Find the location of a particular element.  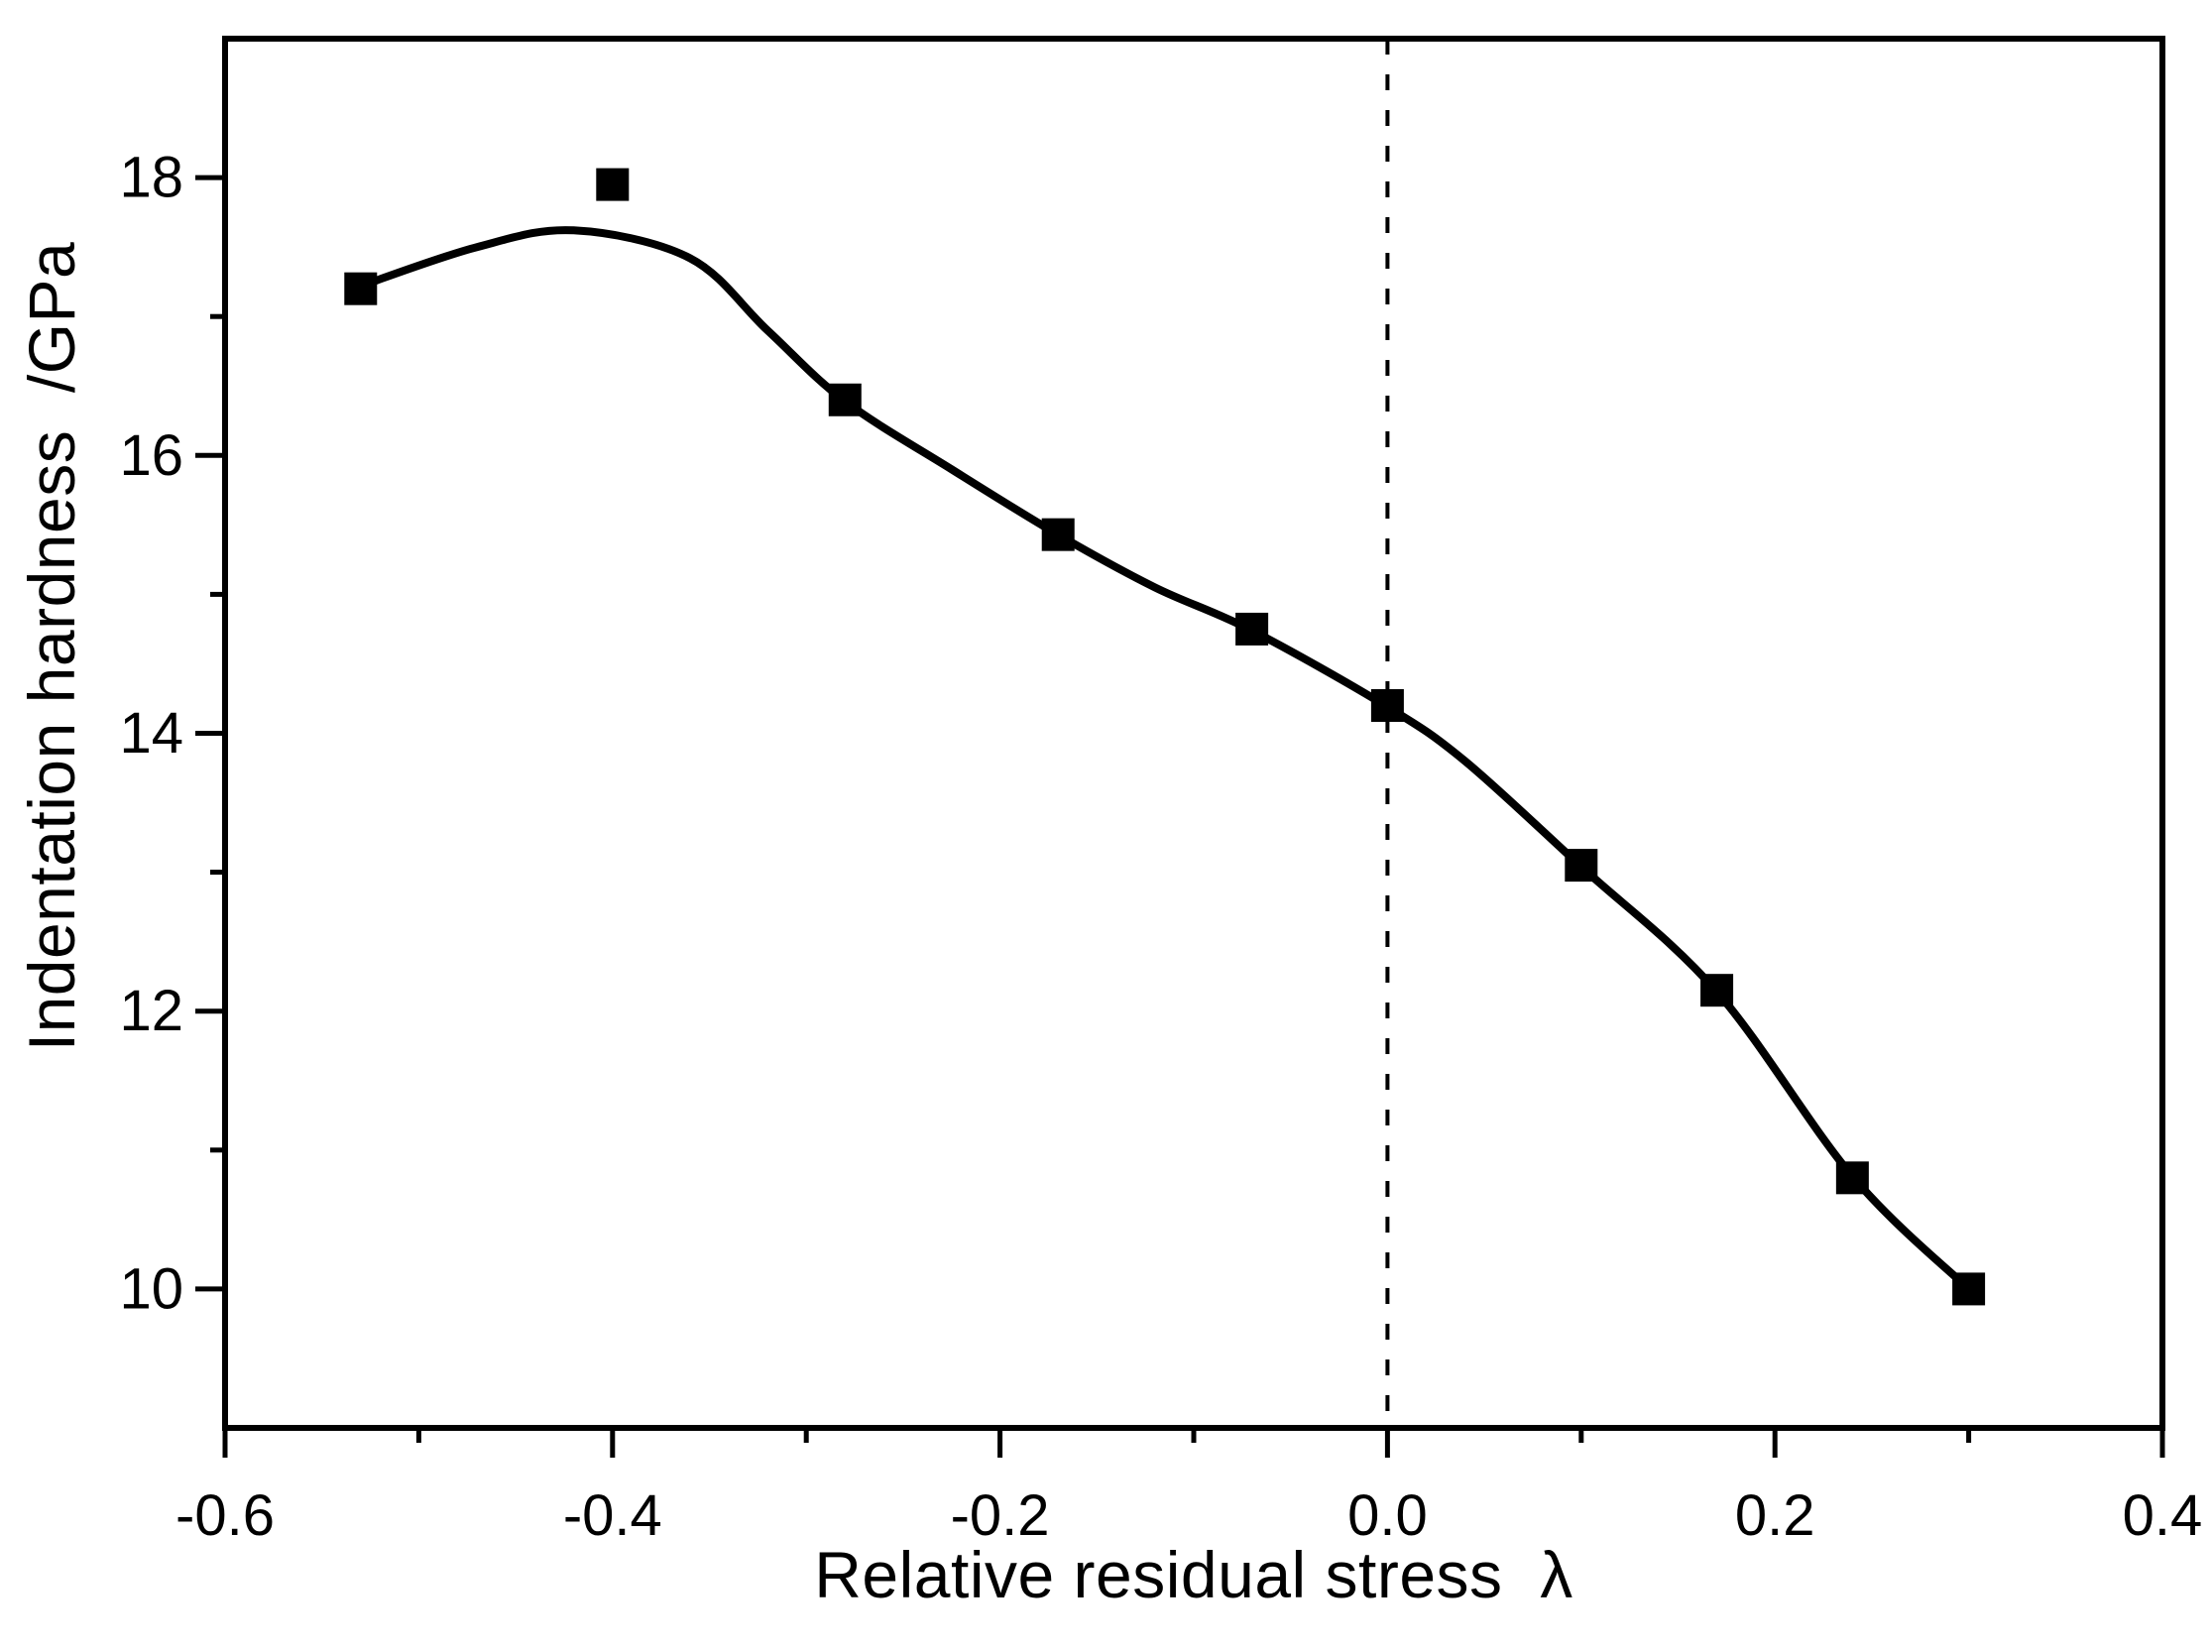

x-tick-label: -0.6 is located at coordinates (225, 1515).